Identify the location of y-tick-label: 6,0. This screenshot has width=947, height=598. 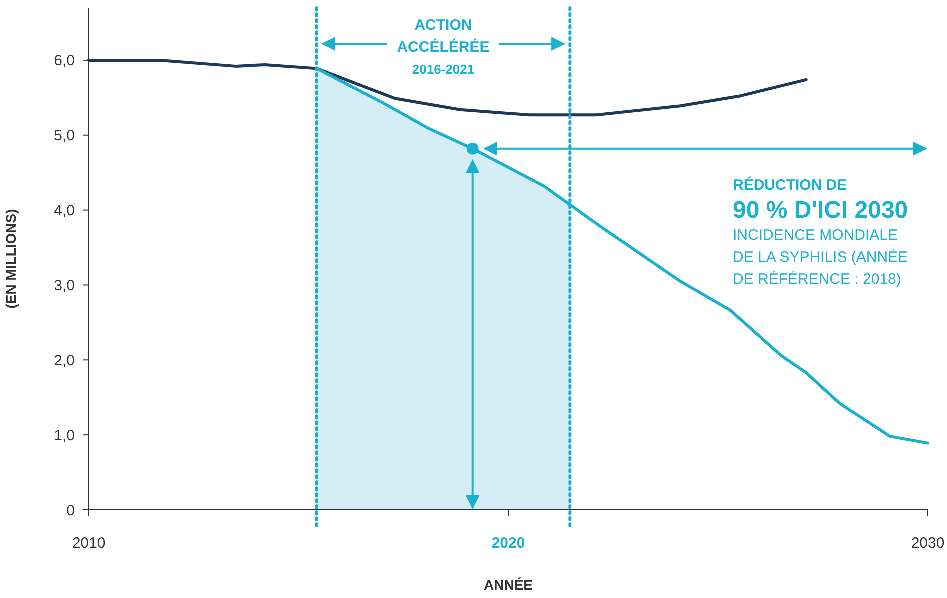
(64, 61).